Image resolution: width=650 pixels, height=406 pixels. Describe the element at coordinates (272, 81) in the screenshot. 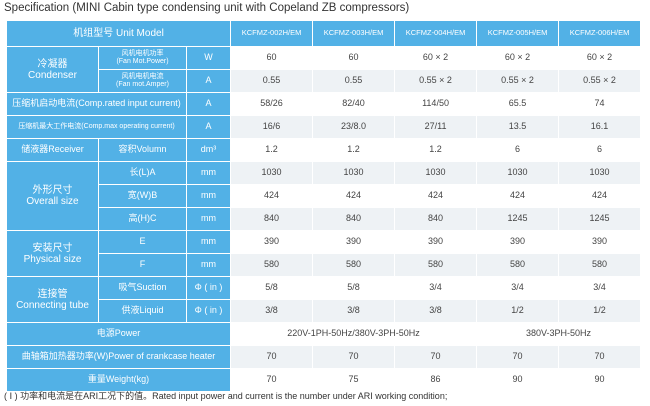

I see `value-cell: 0.55` at that location.